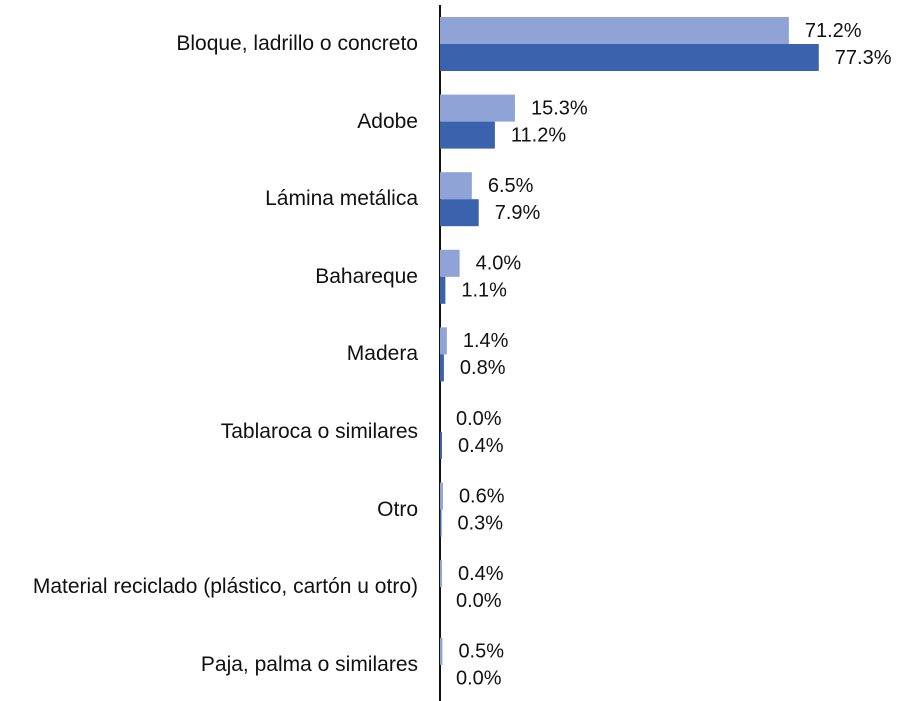 The image size is (901, 701). I want to click on data-label: 6.5%, so click(511, 186).